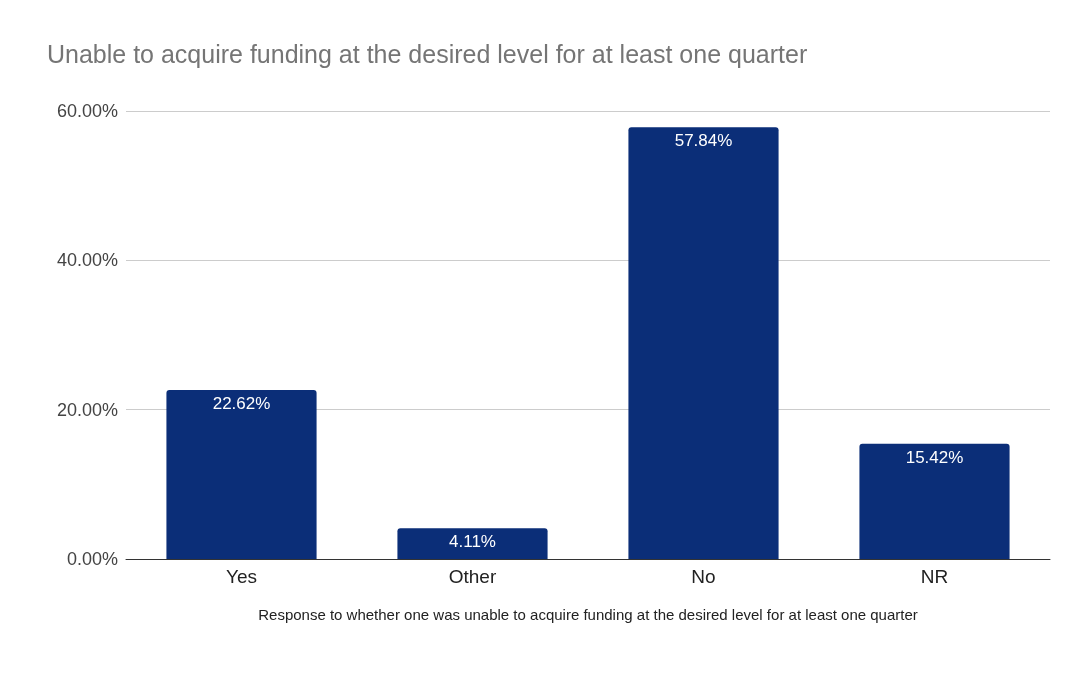 This screenshot has width=1090, height=679. I want to click on x-tick-label: Yes, so click(241, 576).